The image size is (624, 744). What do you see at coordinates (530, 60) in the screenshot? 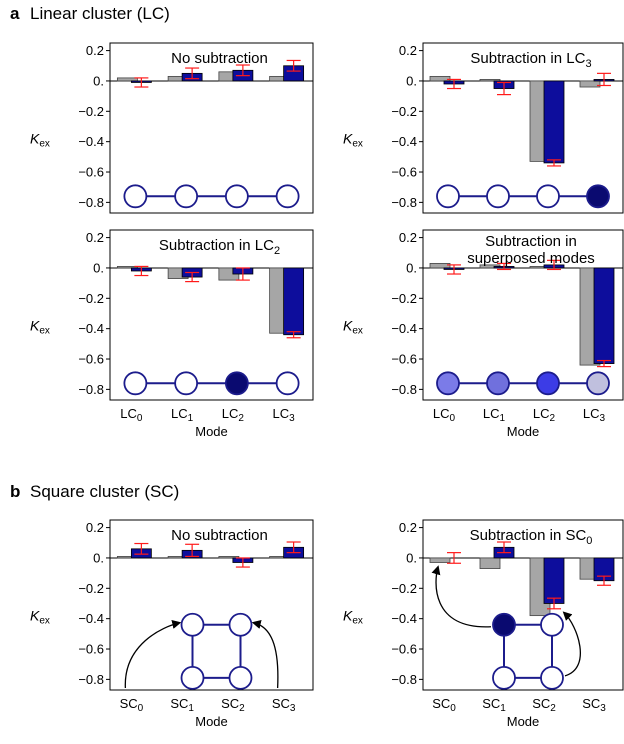
I see `panel-title: Subtraction in LC3` at bounding box center [530, 60].